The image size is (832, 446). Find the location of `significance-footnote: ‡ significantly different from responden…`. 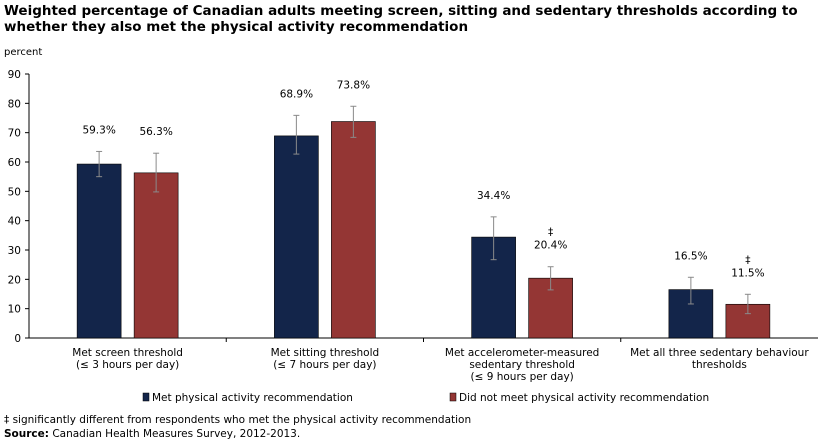

significance-footnote: ‡ significantly different from responden… is located at coordinates (237, 420).